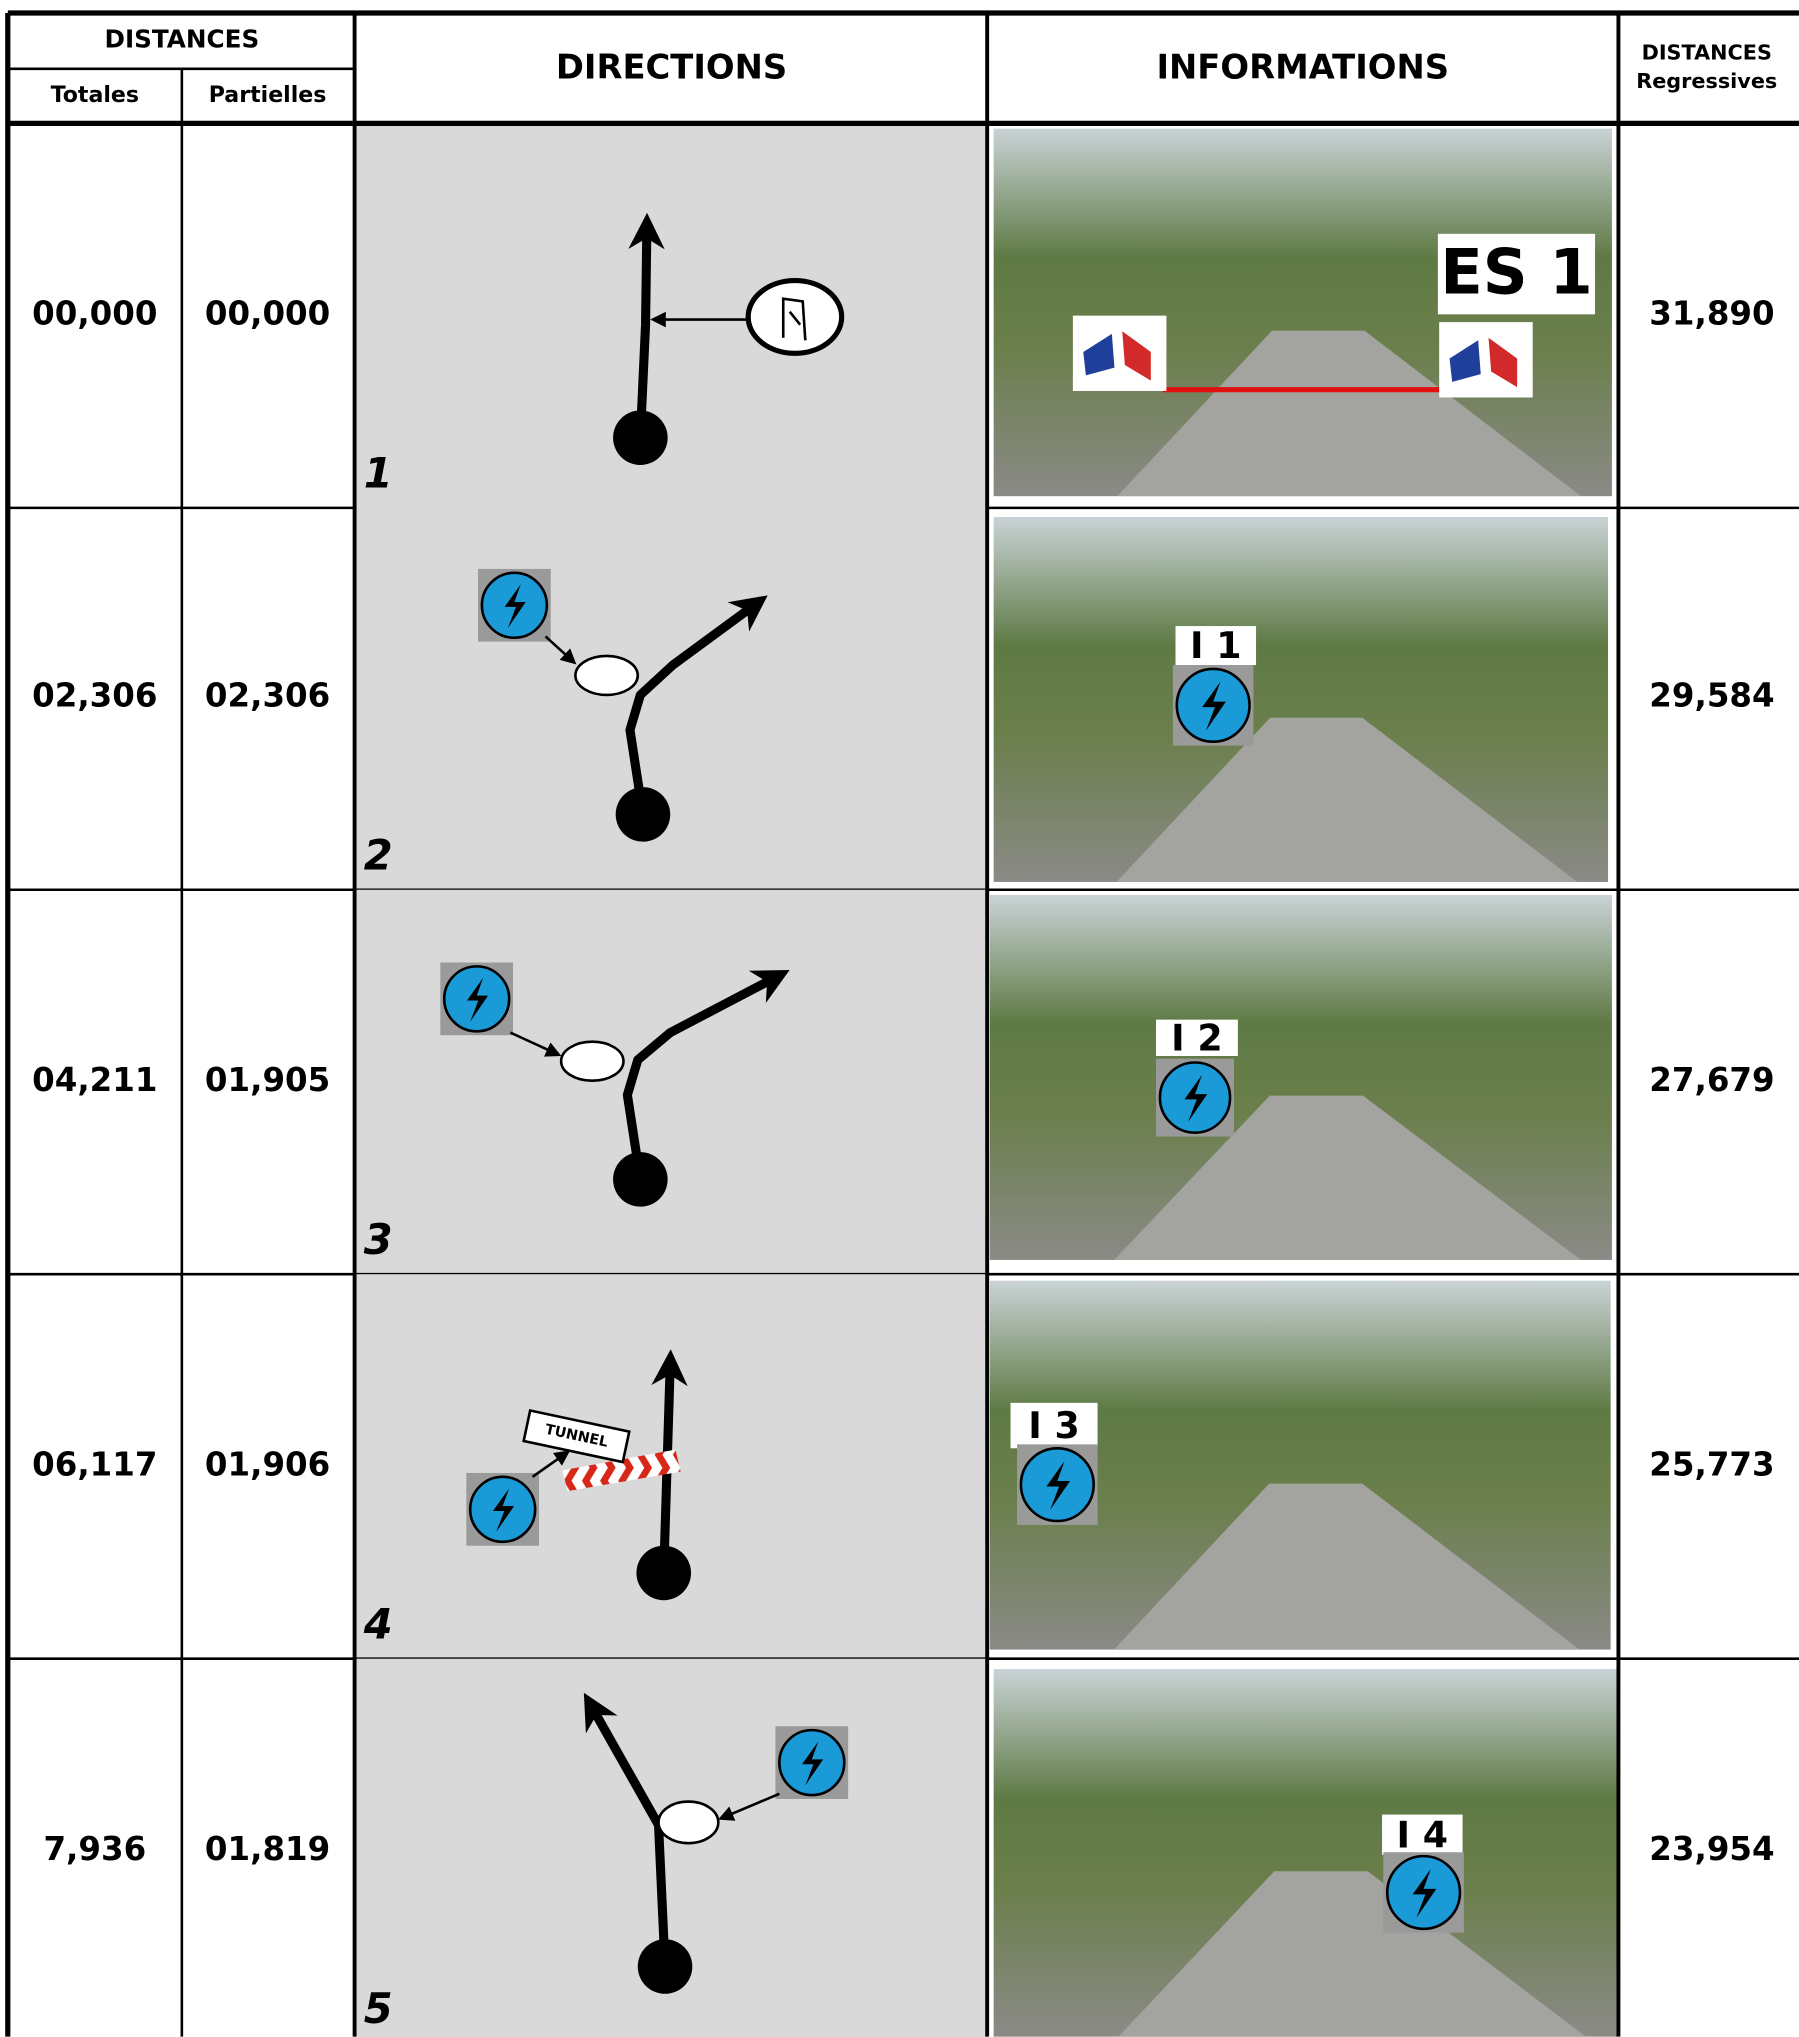  Describe the element at coordinates (794, 319) in the screenshot. I see `sign-symbol` at that location.